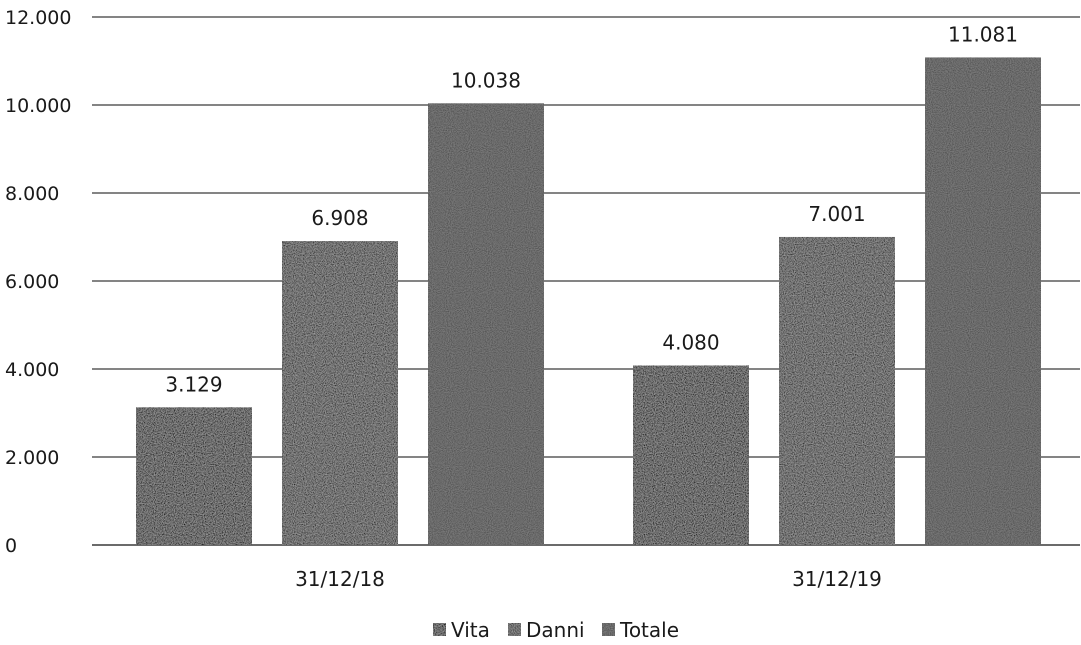 The height and width of the screenshot is (645, 1081). I want to click on y-tick-label: 6.000, so click(32, 282).